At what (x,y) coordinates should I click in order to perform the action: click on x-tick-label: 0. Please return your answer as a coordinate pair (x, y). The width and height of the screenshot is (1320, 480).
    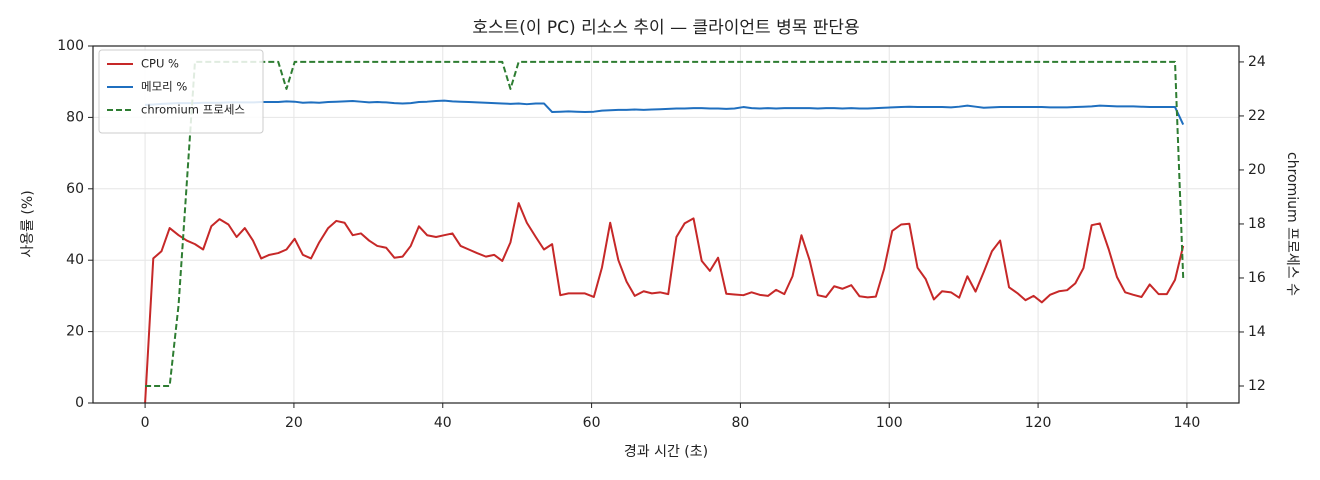
    Looking at the image, I should click on (145, 423).